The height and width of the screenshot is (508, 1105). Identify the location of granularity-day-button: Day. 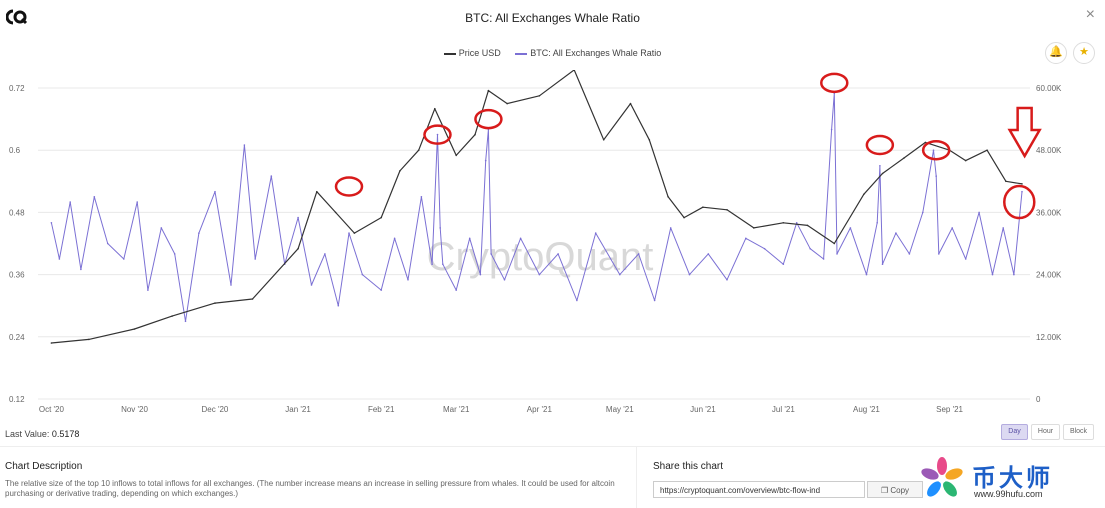
(1014, 432).